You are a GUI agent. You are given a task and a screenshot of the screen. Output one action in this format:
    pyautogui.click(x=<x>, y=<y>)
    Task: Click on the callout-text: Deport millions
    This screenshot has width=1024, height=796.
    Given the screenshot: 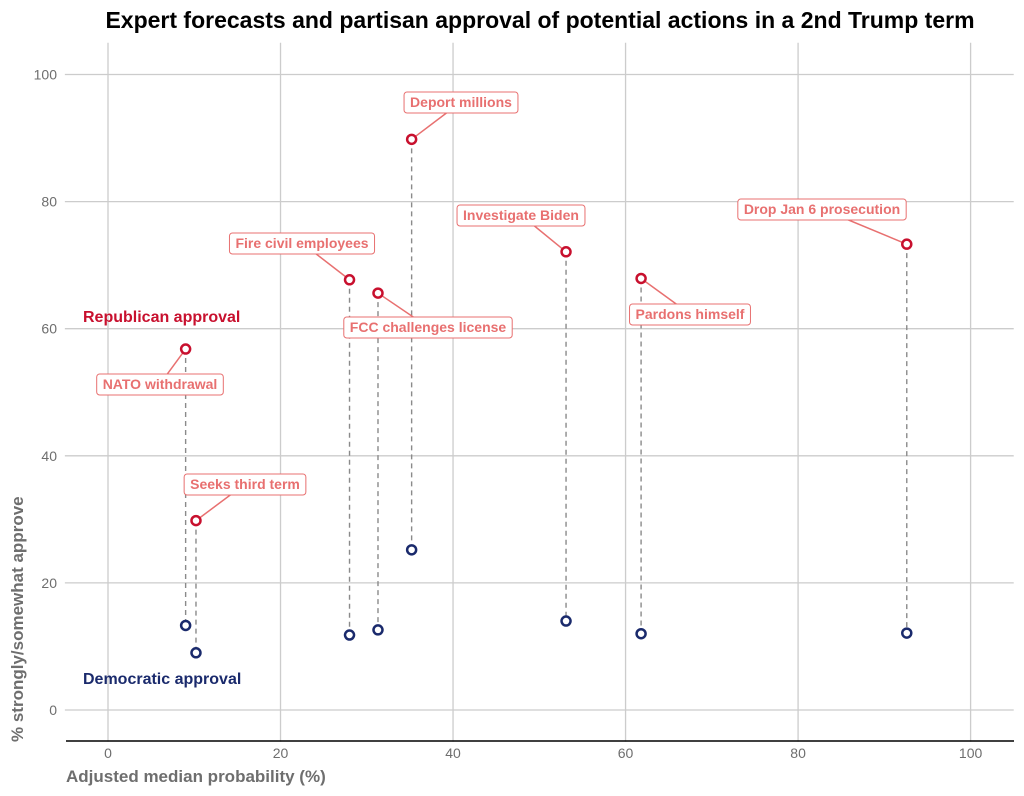 What is the action you would take?
    pyautogui.click(x=461, y=102)
    